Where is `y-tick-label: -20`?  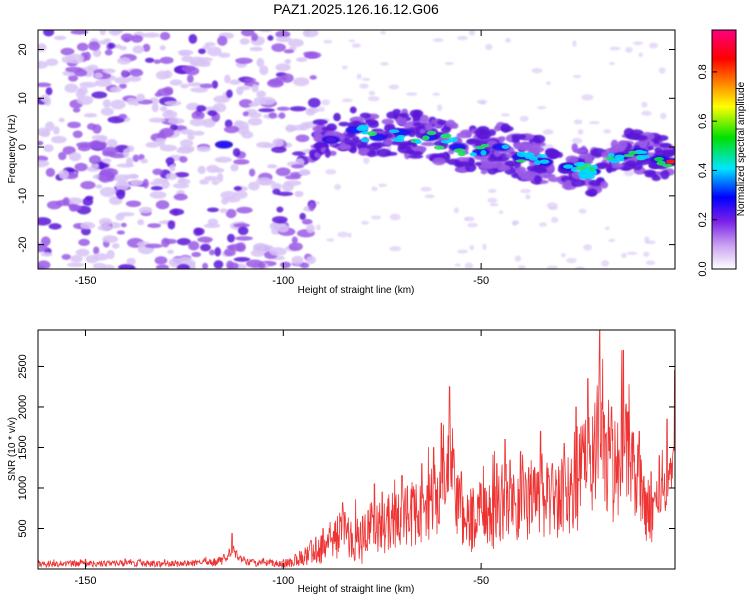 y-tick-label: -20 is located at coordinates (23, 245).